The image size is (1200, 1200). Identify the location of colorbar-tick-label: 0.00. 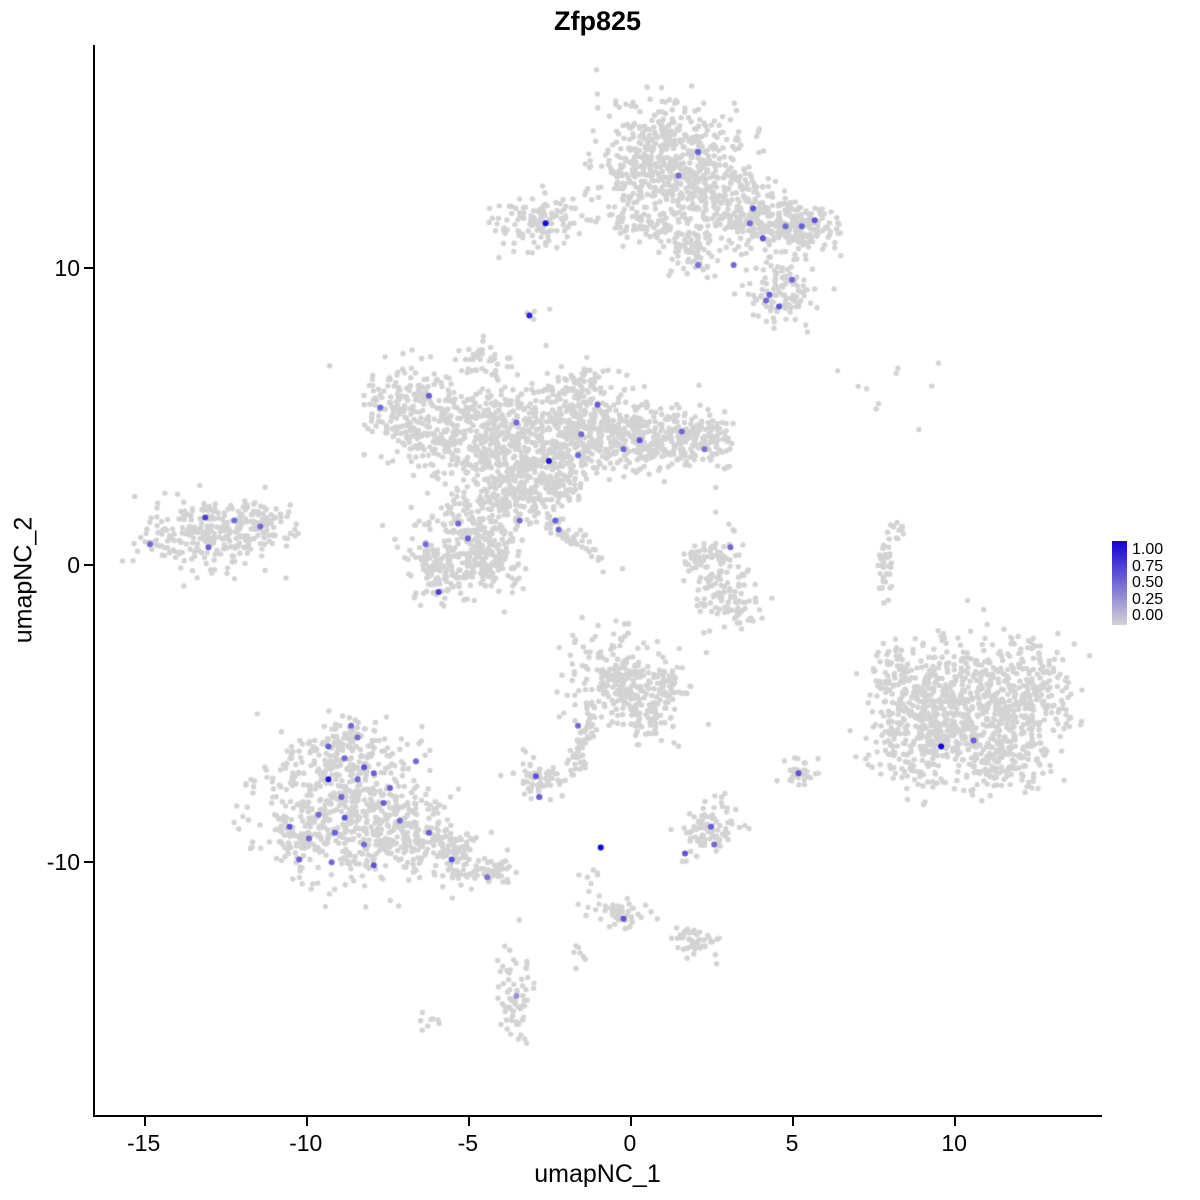
(1148, 615).